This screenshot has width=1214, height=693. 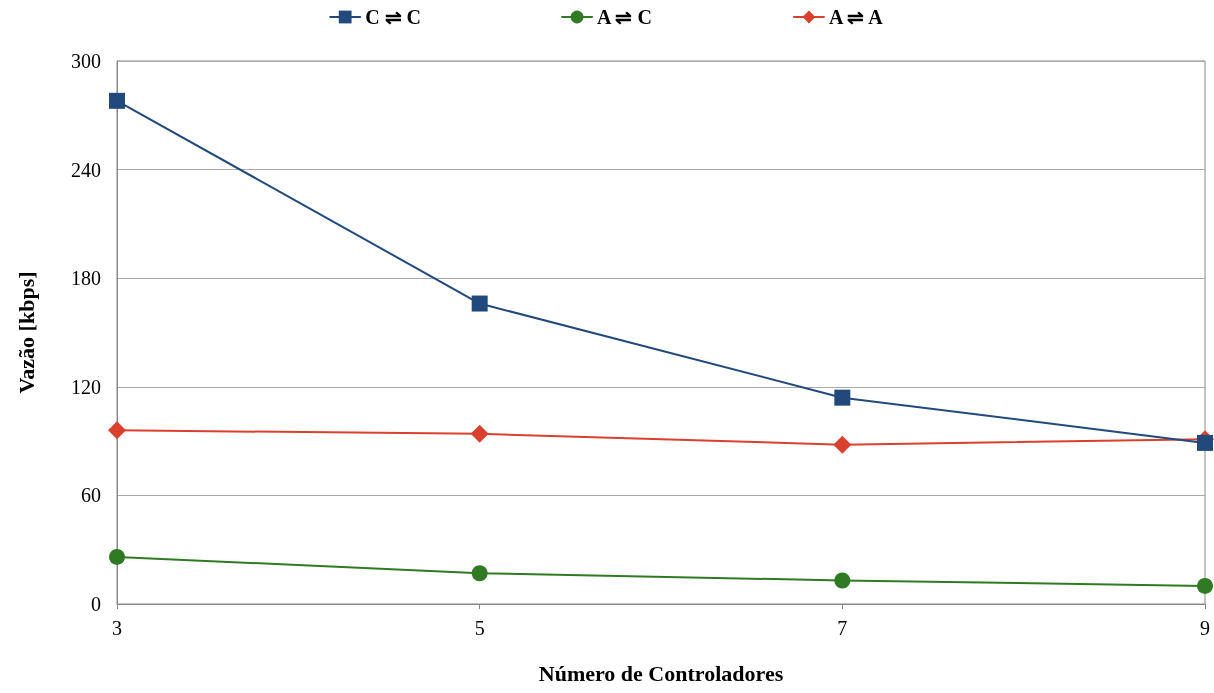 I want to click on y-tick-label: 60, so click(x=91, y=495).